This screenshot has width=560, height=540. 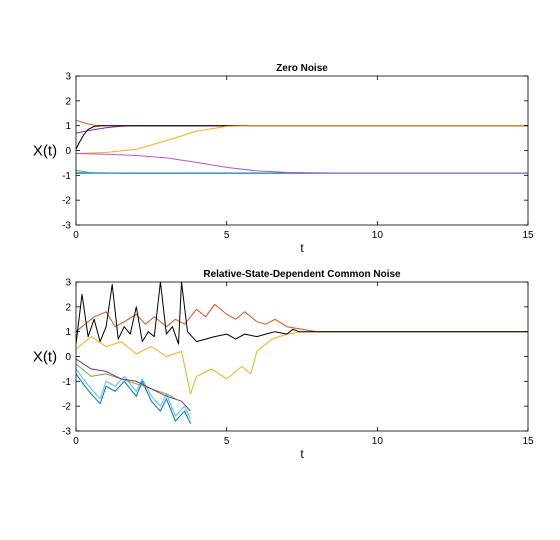 I want to click on chart-title: Zero Noise, so click(x=302, y=68).